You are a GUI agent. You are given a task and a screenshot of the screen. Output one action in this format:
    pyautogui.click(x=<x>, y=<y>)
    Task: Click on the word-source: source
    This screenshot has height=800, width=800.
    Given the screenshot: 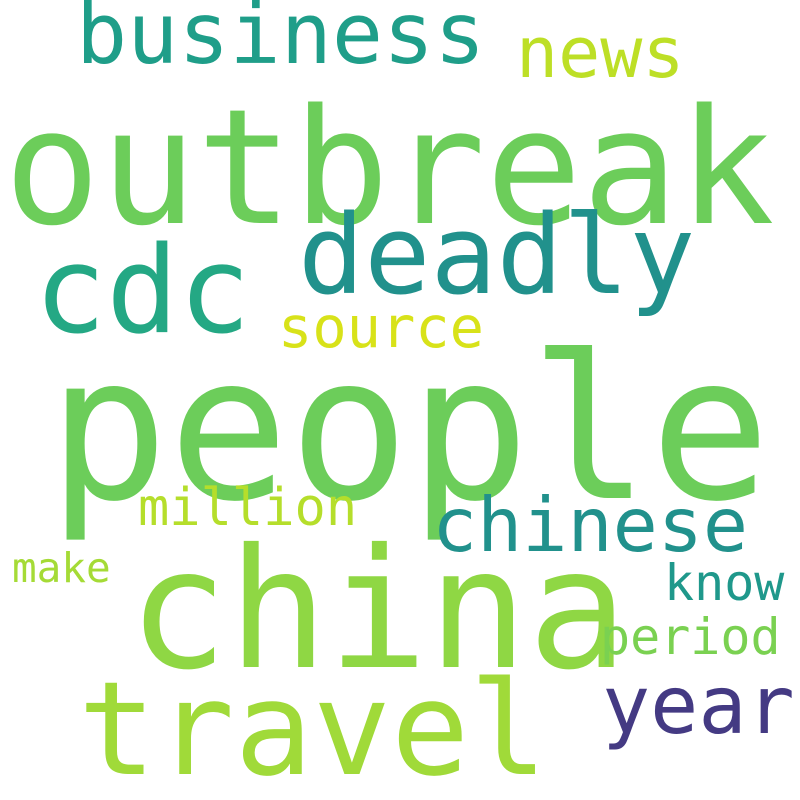 What is the action you would take?
    pyautogui.click(x=381, y=328)
    